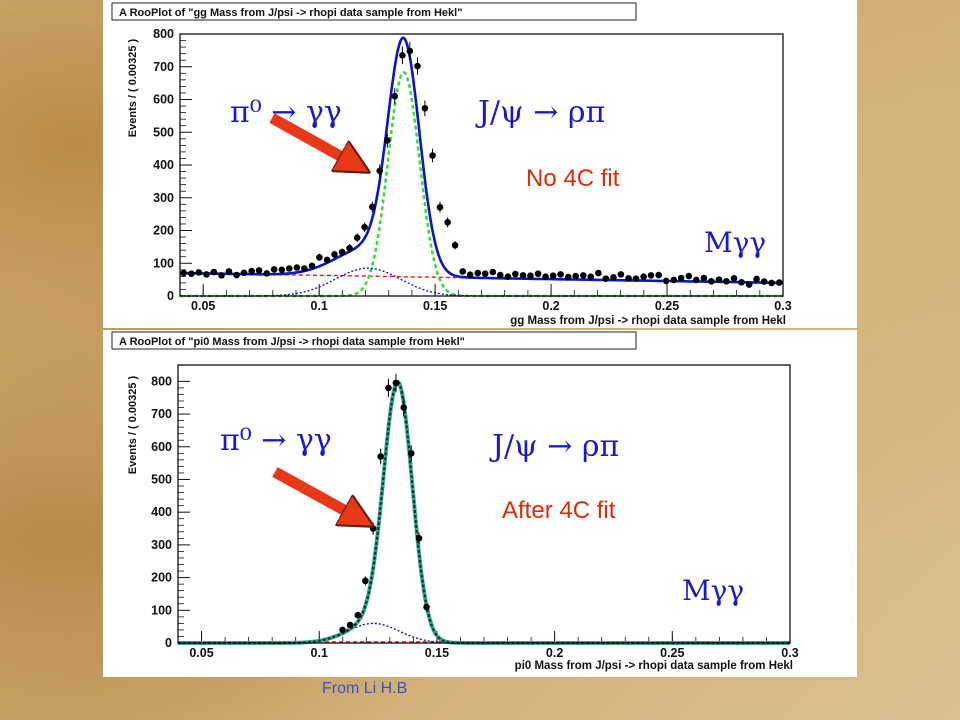 The height and width of the screenshot is (720, 960). I want to click on y-tick-label: 800, so click(163, 34).